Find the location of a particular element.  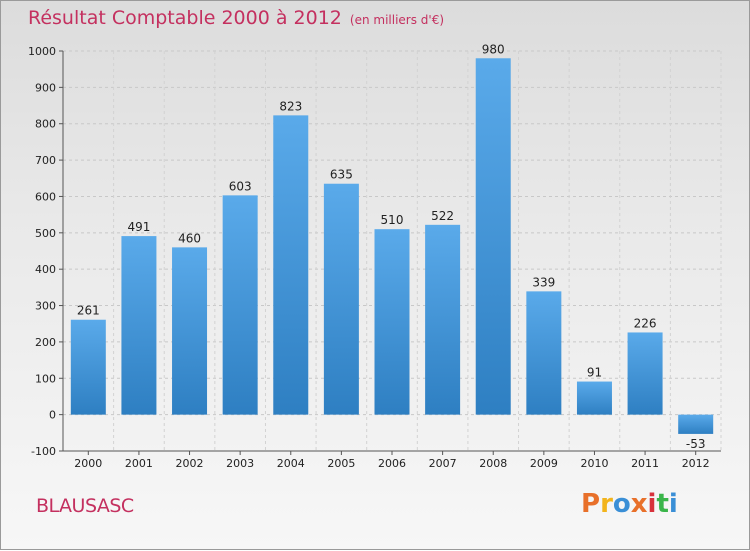

y-tick-label: 1000 is located at coordinates (42, 51).